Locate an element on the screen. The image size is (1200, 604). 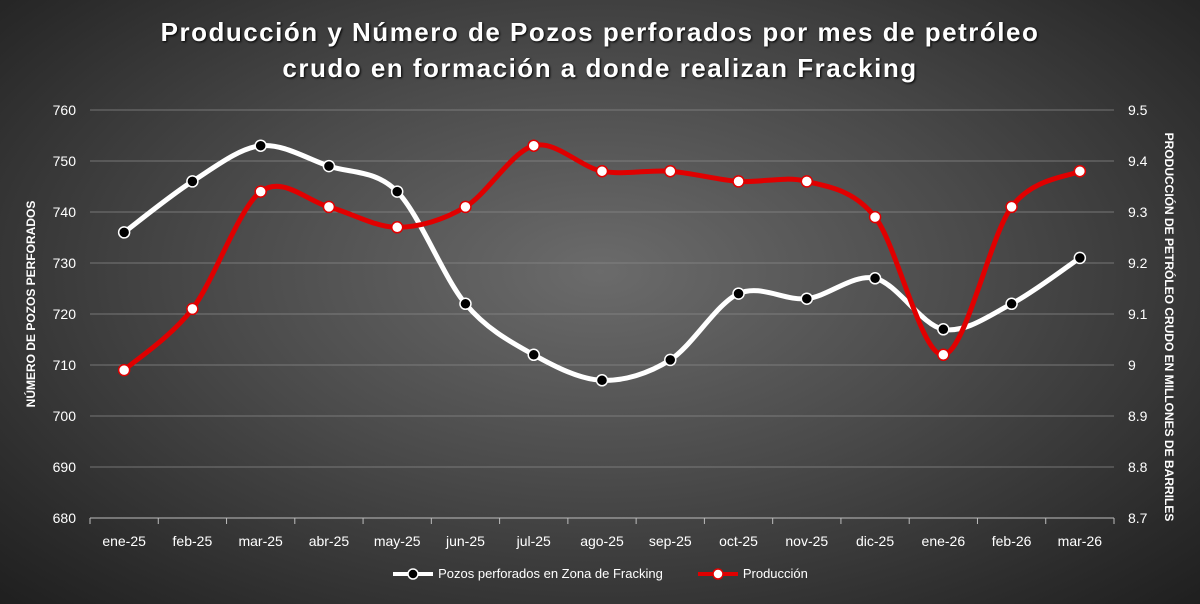
x-tick-label: nov-25 is located at coordinates (806, 541).